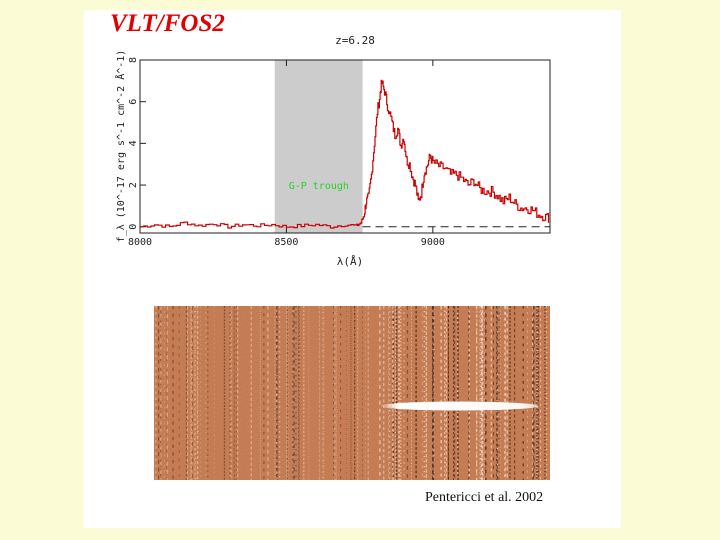 Image resolution: width=720 pixels, height=540 pixels. Describe the element at coordinates (433, 242) in the screenshot. I see `x-tick-label: 9000` at that location.